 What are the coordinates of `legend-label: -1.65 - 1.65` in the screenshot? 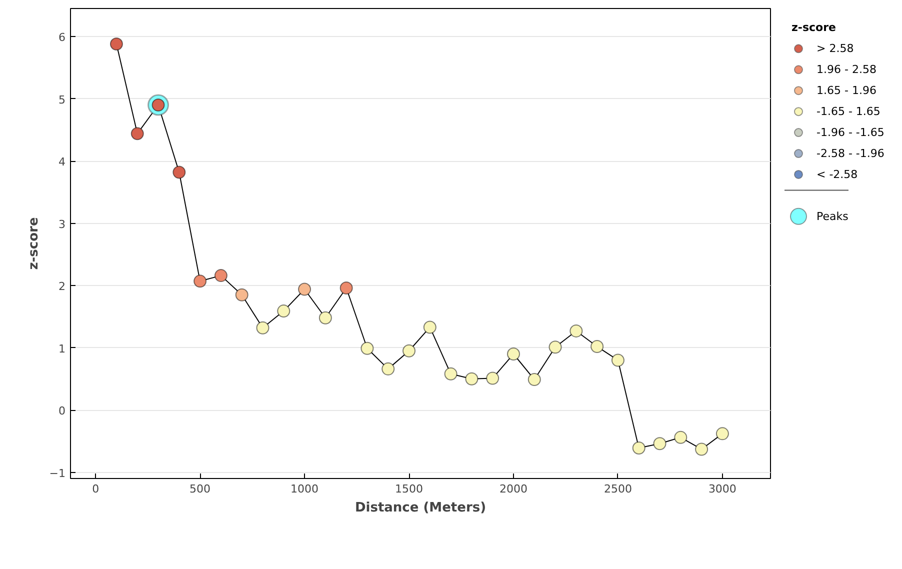 It's located at (848, 111).